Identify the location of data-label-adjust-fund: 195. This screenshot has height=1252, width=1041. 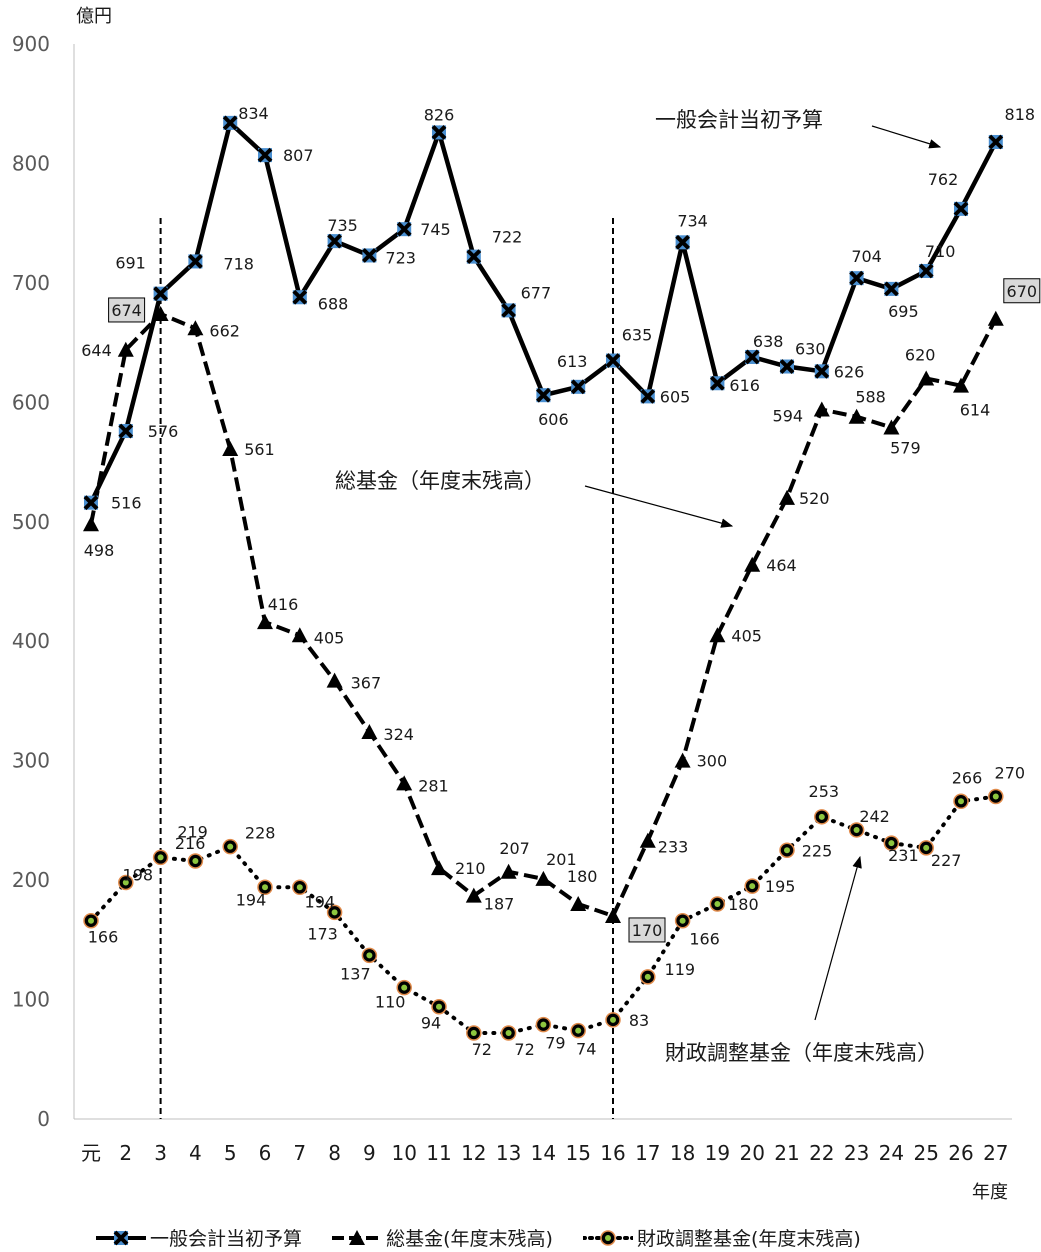
(780, 886).